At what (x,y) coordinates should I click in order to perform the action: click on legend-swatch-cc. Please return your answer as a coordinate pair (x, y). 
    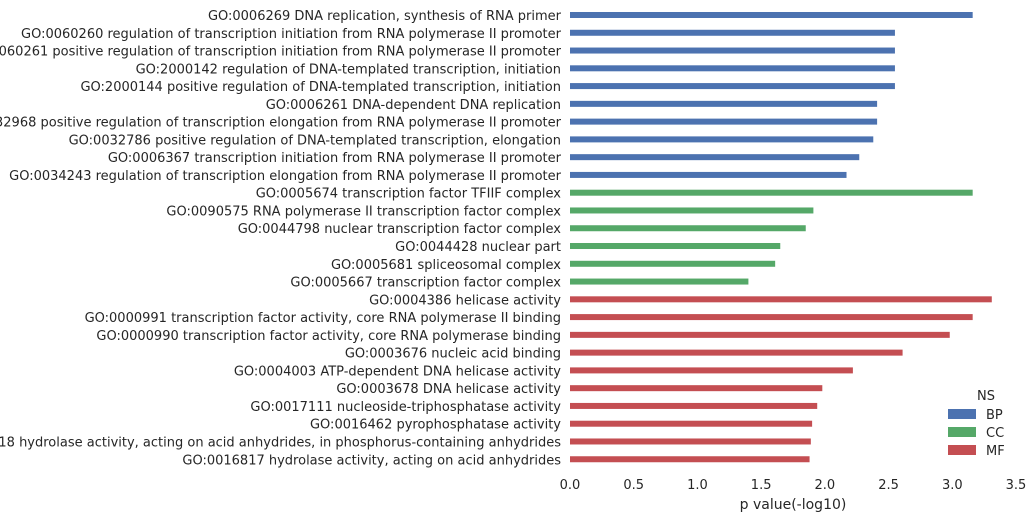
    Looking at the image, I should click on (962, 432).